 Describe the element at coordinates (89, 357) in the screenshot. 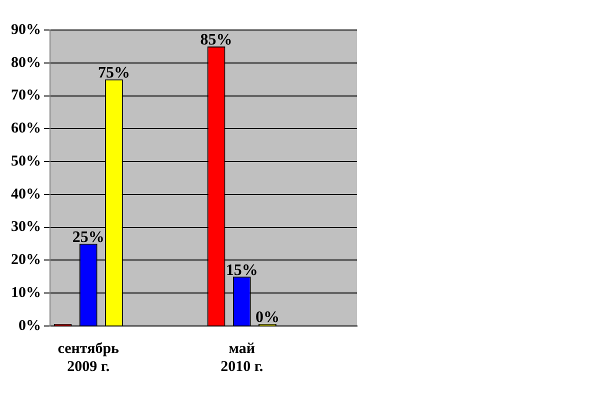

I see `x-tick-label: сентябрь 2009 г.` at that location.